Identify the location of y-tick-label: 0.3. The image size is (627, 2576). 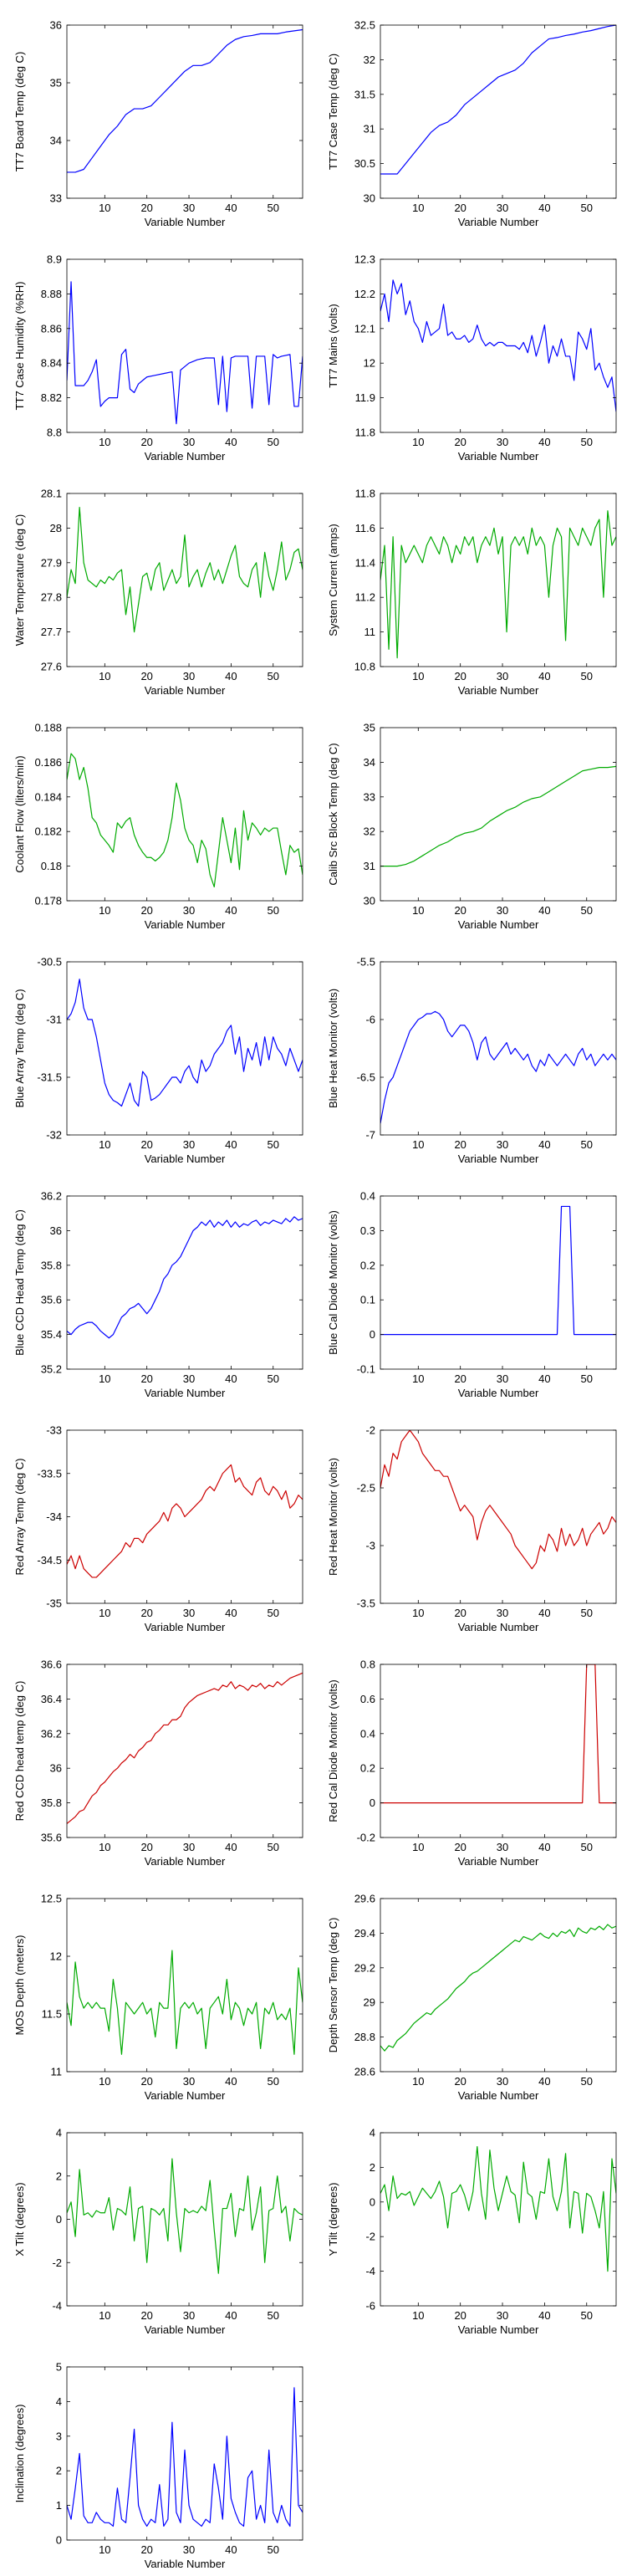
(367, 1230).